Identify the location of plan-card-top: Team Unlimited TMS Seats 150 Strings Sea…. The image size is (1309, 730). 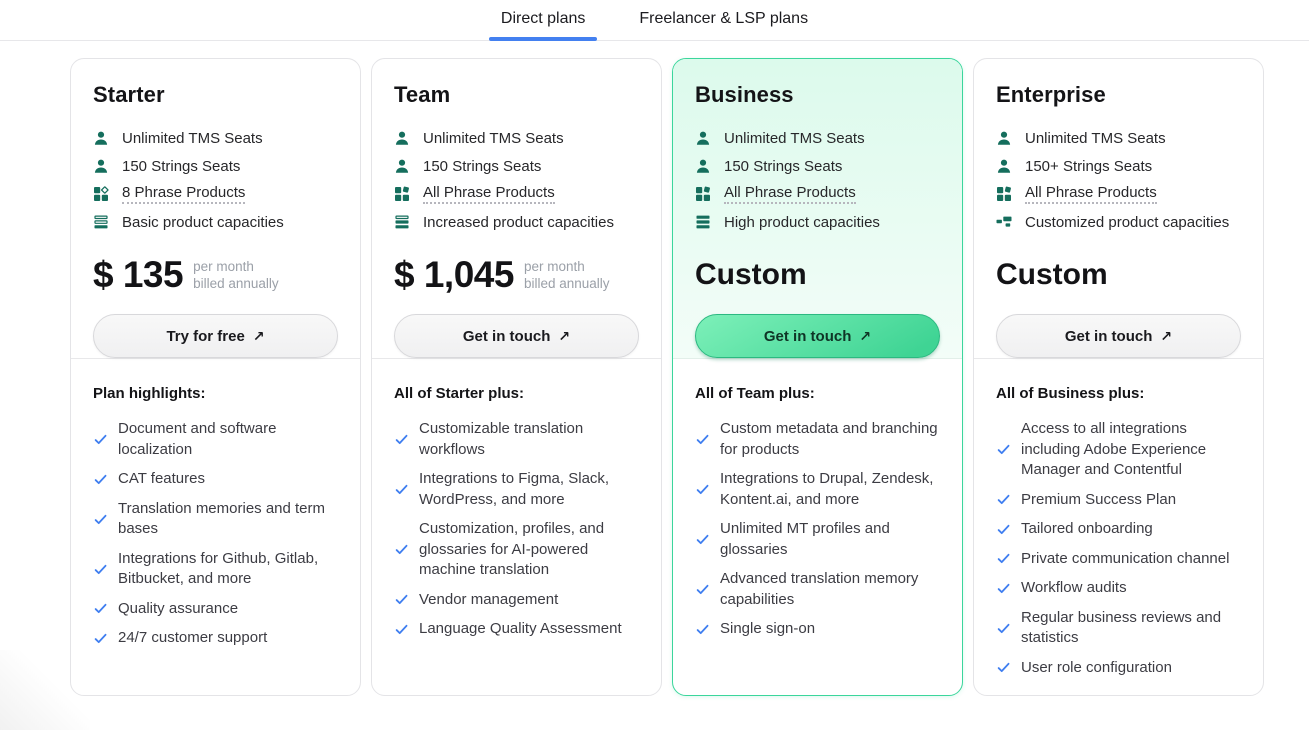
(516, 209).